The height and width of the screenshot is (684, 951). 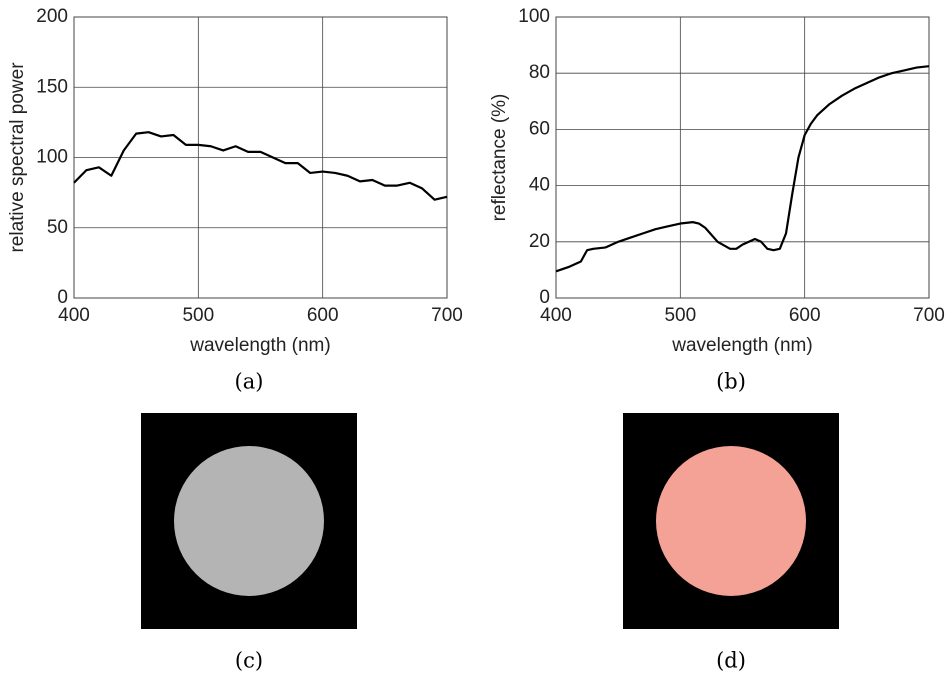 What do you see at coordinates (249, 521) in the screenshot?
I see `gray-disc` at bounding box center [249, 521].